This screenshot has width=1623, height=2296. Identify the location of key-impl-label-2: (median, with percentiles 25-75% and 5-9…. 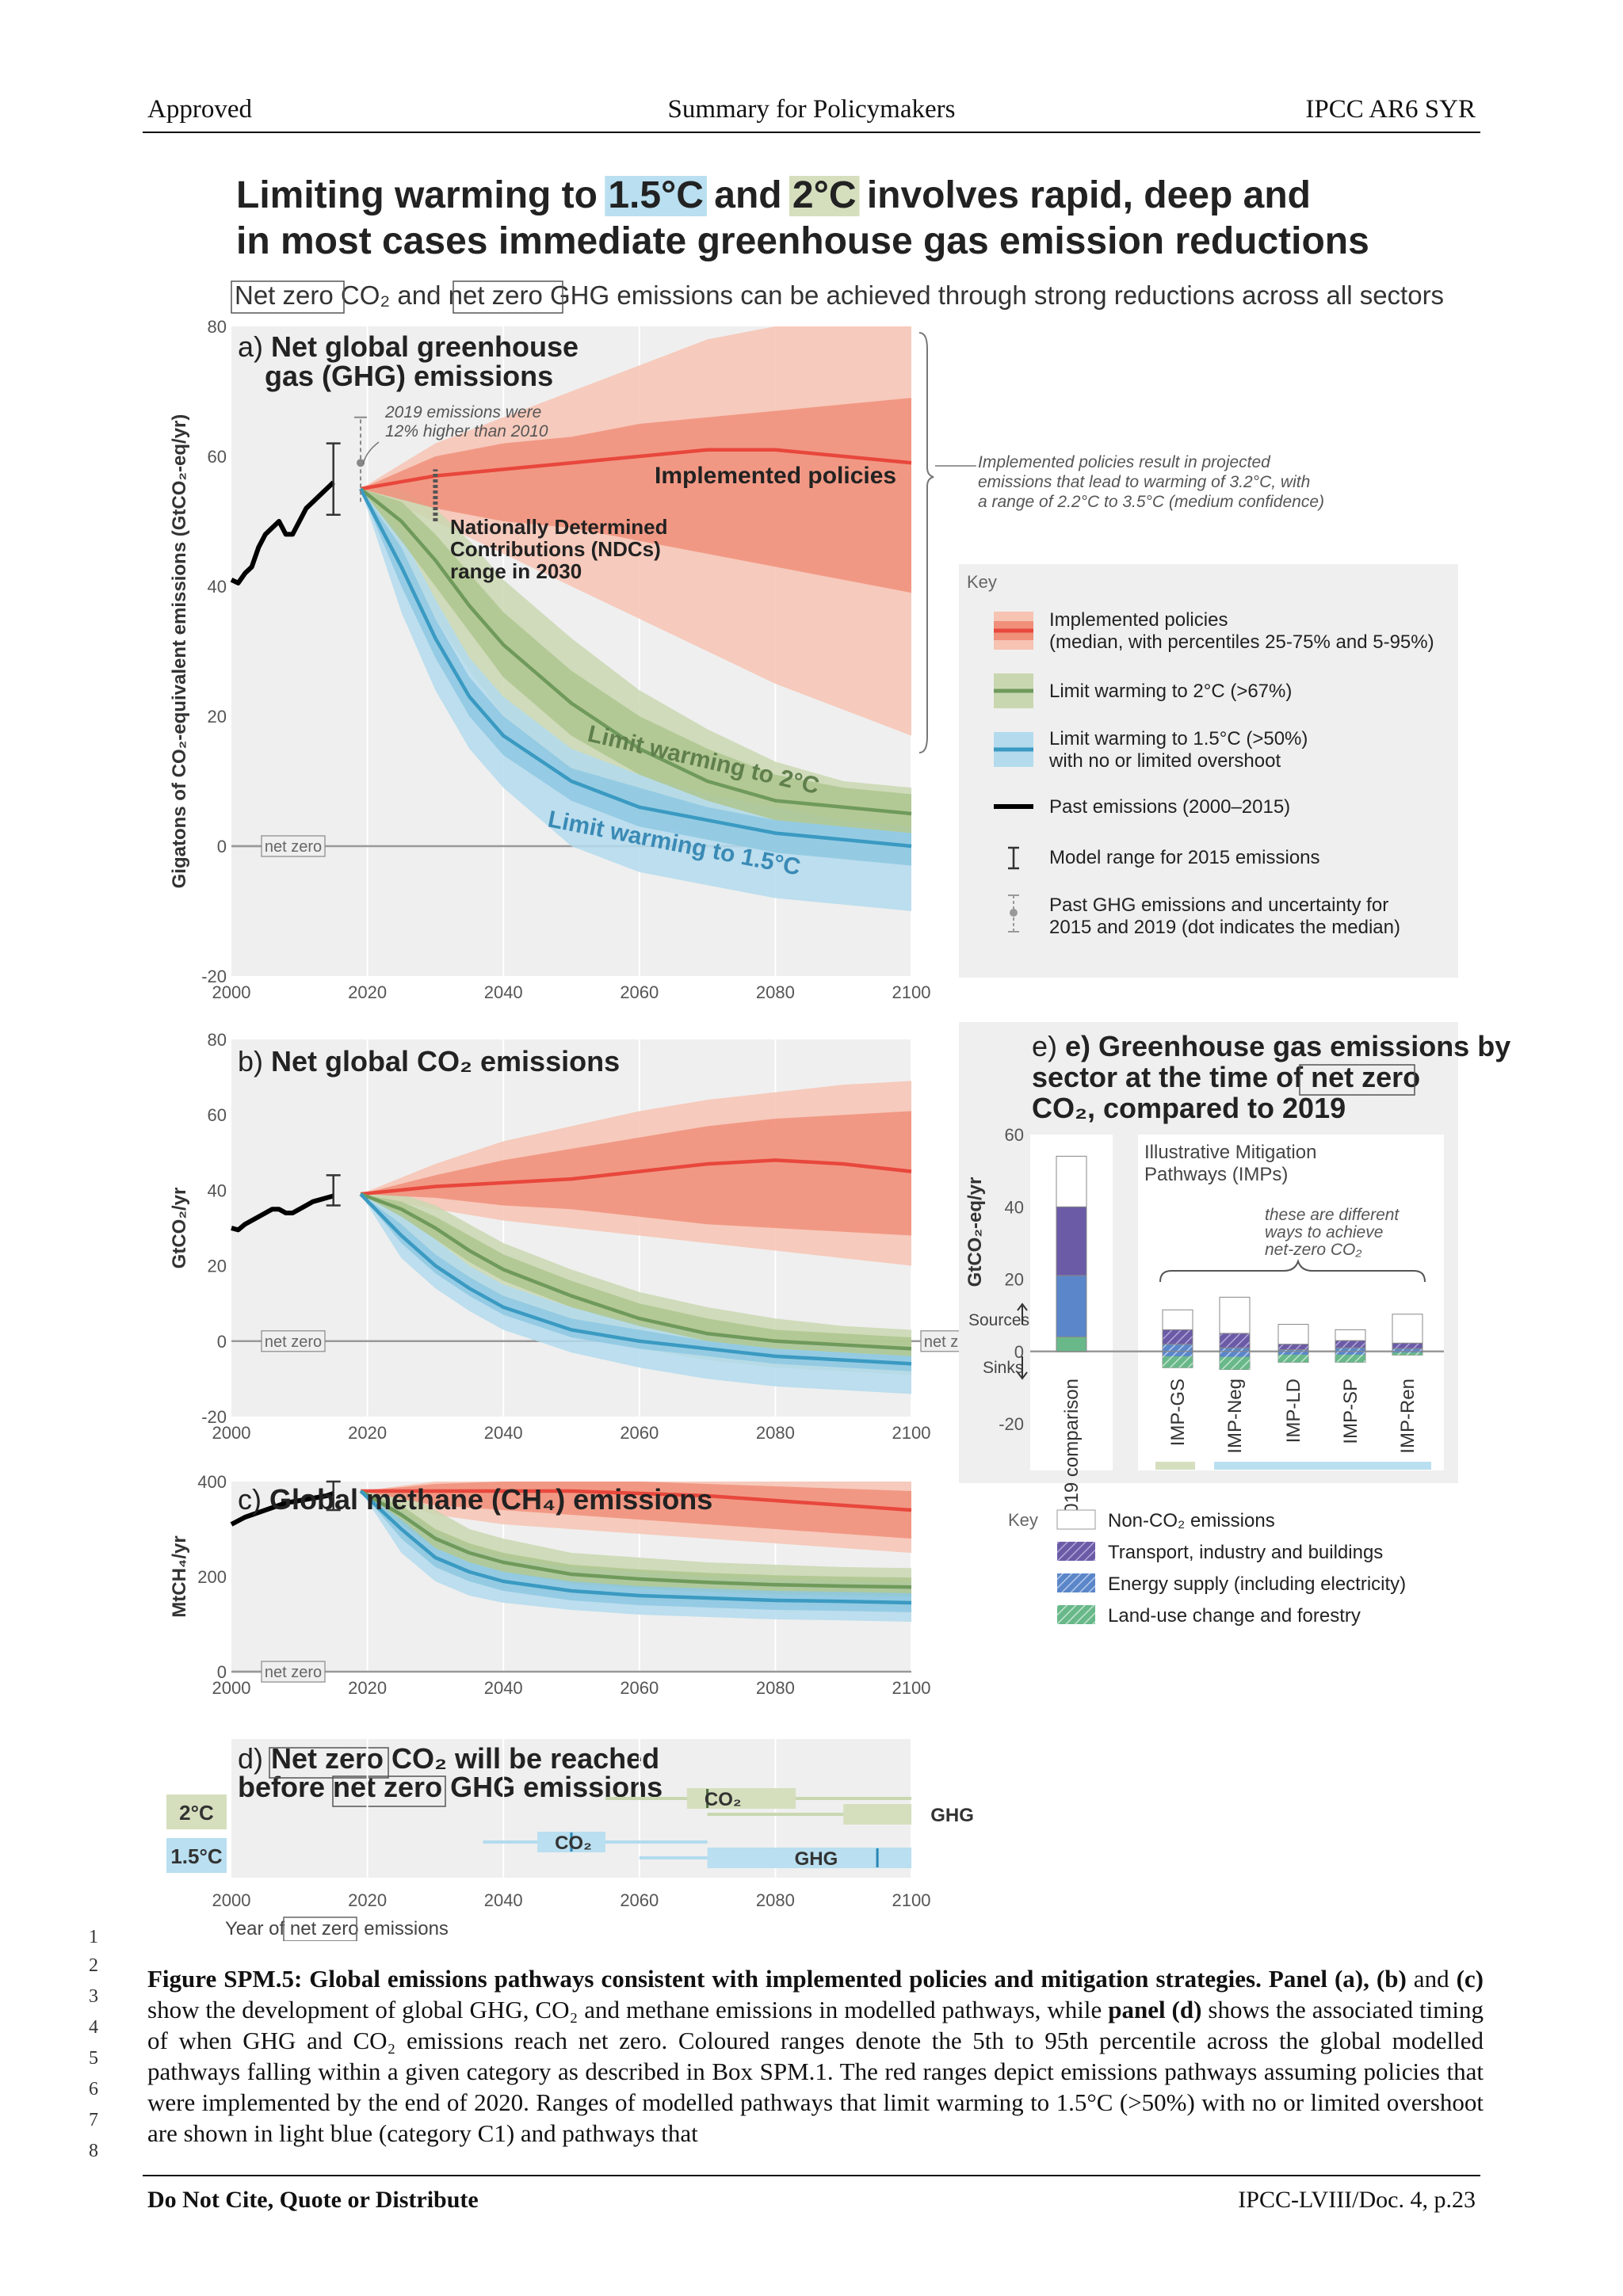
(1241, 642).